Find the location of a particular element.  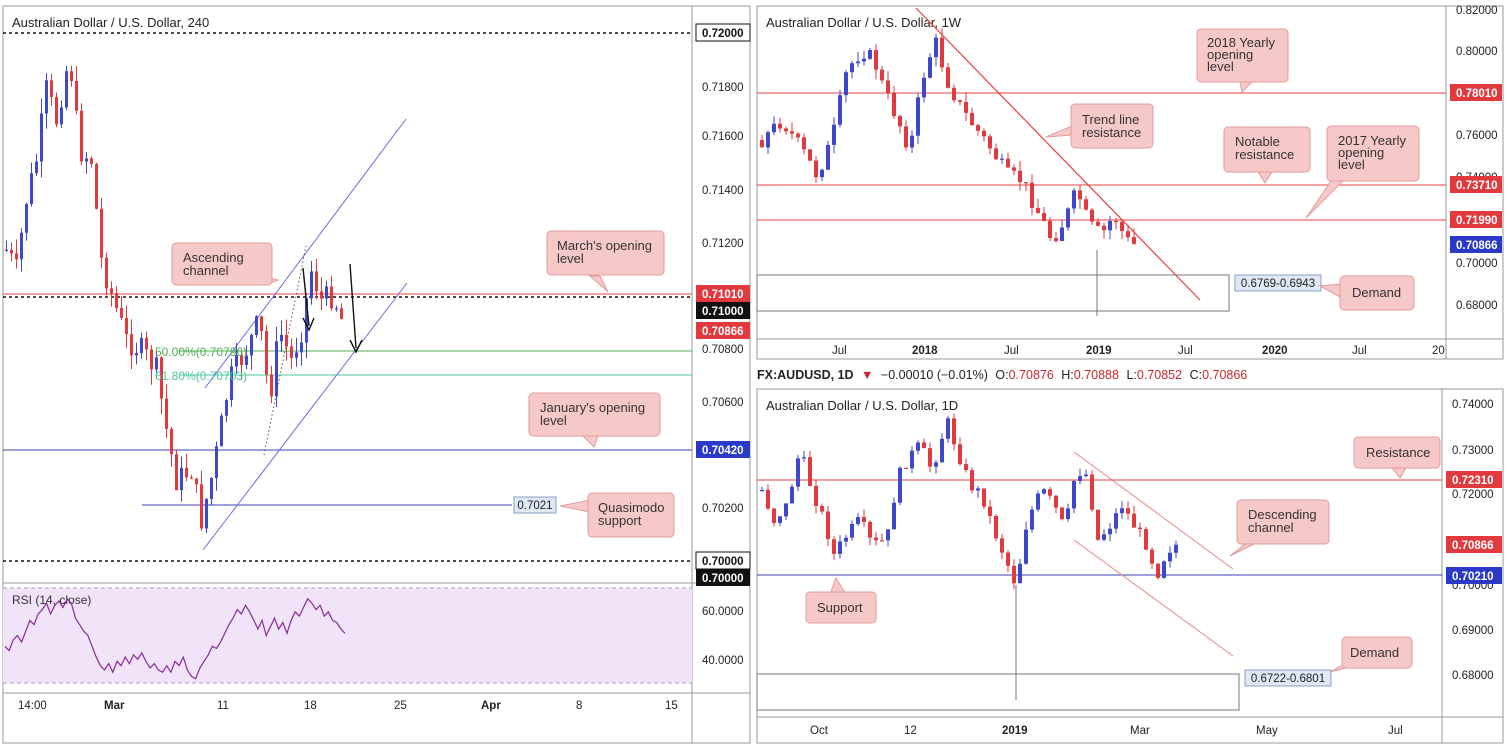

weekly-time-axis: Jul 2018 Jul 2019 Jul 2020 Jul 20 is located at coordinates (1138, 351).